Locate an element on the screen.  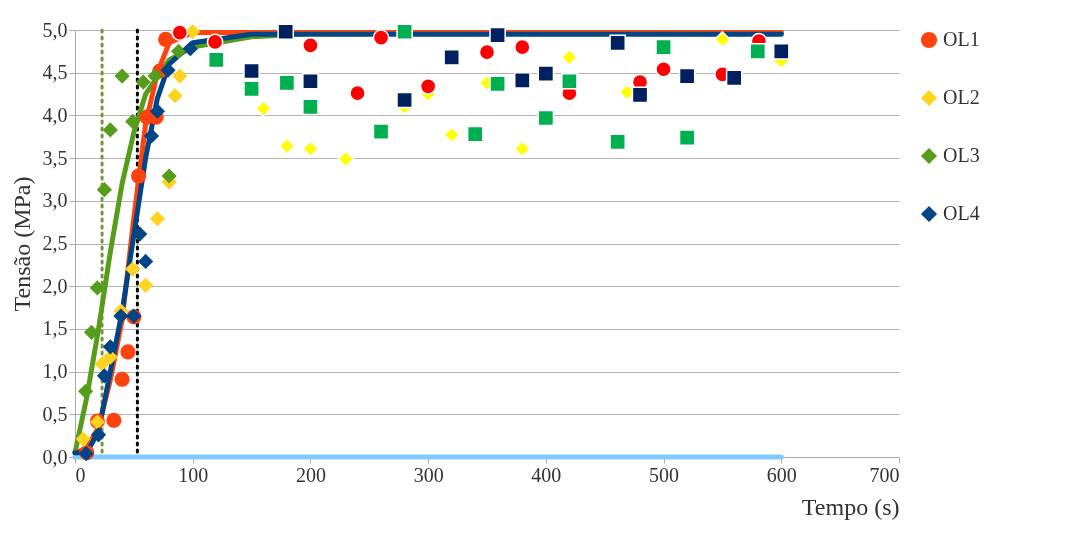
x-axis-title: Tempo (s) is located at coordinates (850, 506).